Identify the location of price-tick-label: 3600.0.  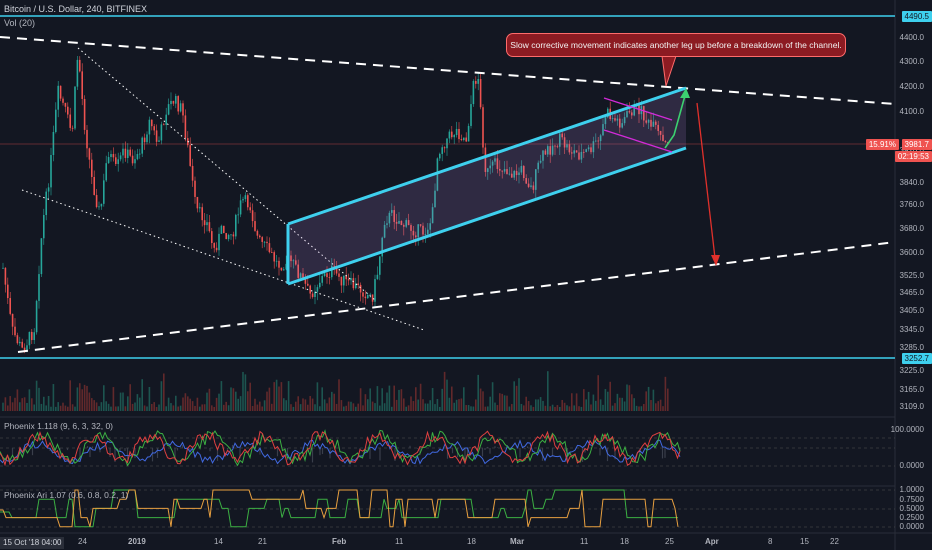
(911, 252).